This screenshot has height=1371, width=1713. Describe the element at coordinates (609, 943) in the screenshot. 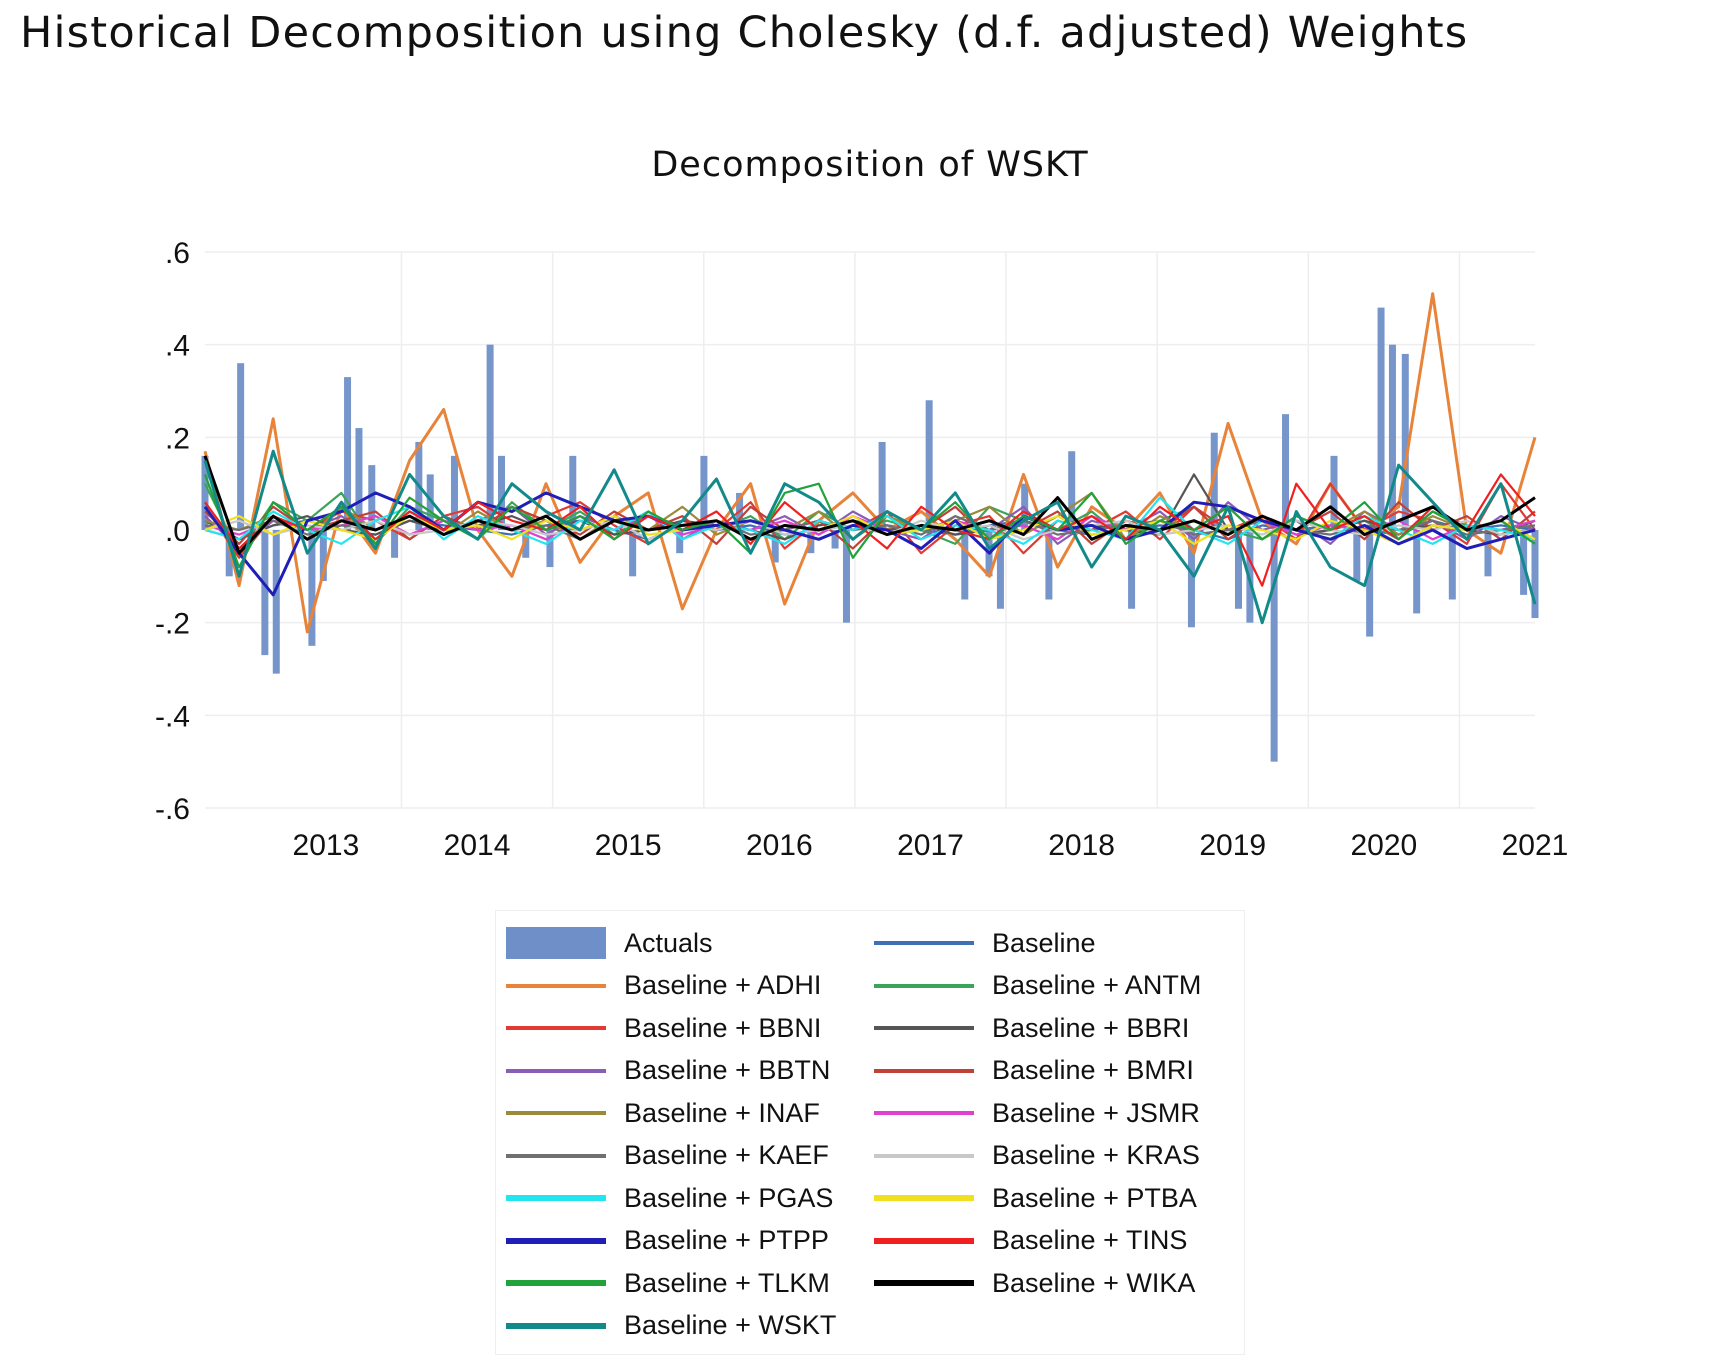

I see `legend-item: Actuals` at that location.